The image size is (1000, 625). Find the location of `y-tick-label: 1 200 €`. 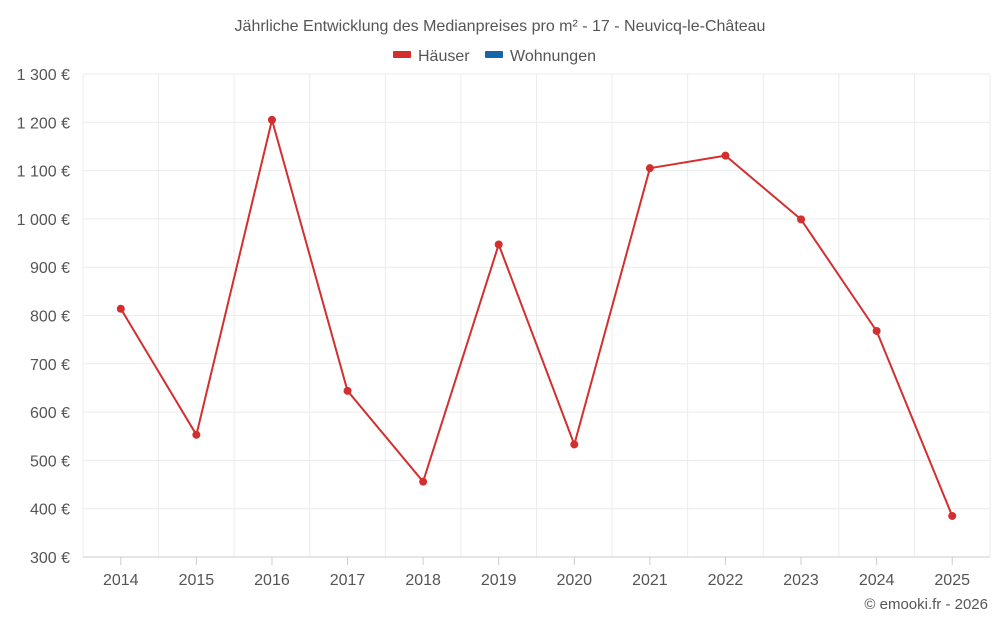

y-tick-label: 1 200 € is located at coordinates (43, 123).